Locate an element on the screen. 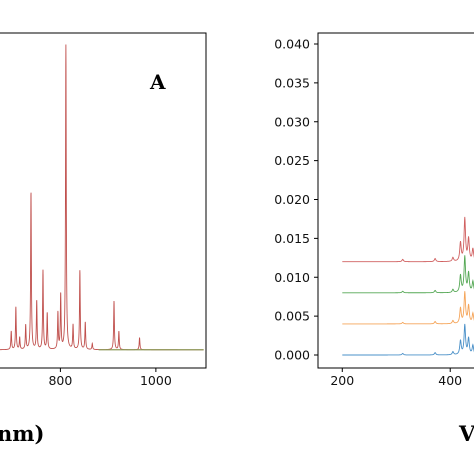 The width and height of the screenshot is (474, 474). panel-b-y-tick-label: 0.010 is located at coordinates (292, 277).